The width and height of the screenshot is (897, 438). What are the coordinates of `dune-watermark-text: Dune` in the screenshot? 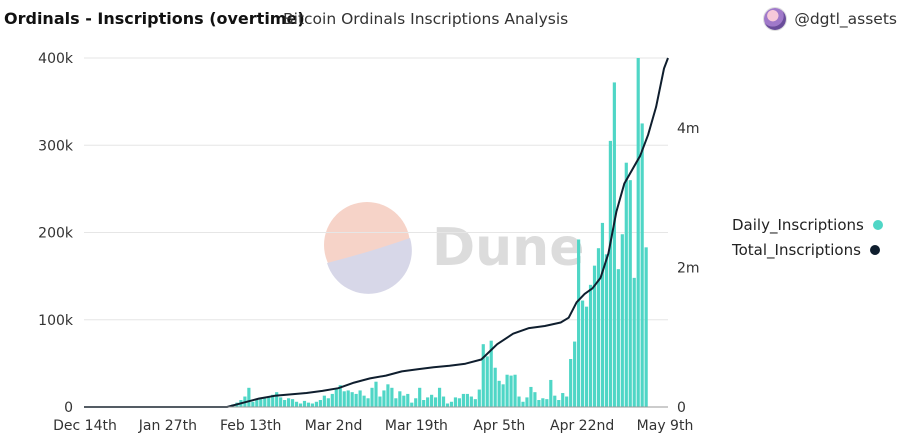 It's located at (508, 248).